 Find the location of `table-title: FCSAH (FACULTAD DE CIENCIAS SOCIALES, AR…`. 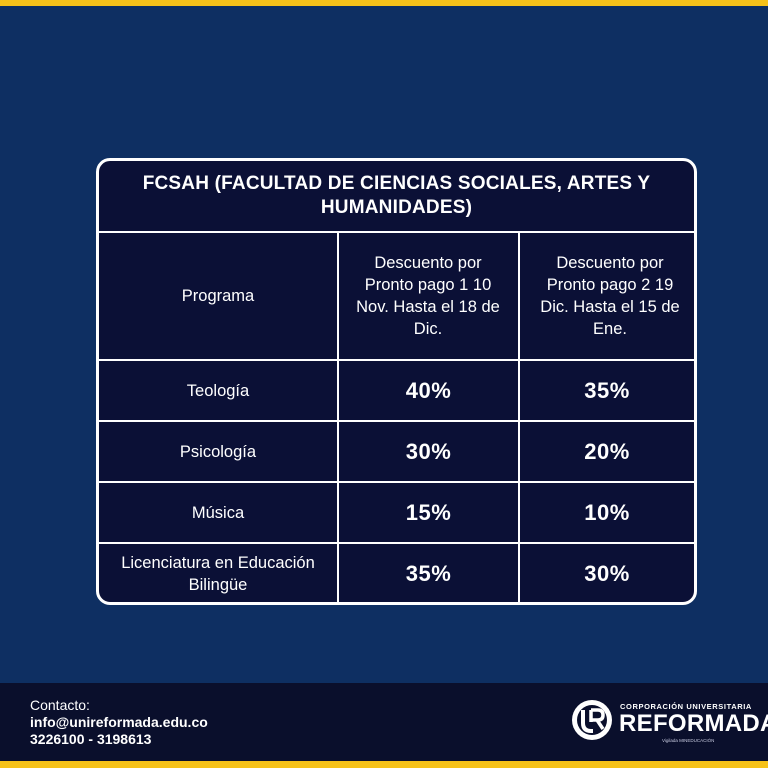

table-title: FCSAH (FACULTAD DE CIENCIAS SOCIALES, AR… is located at coordinates (396, 195).